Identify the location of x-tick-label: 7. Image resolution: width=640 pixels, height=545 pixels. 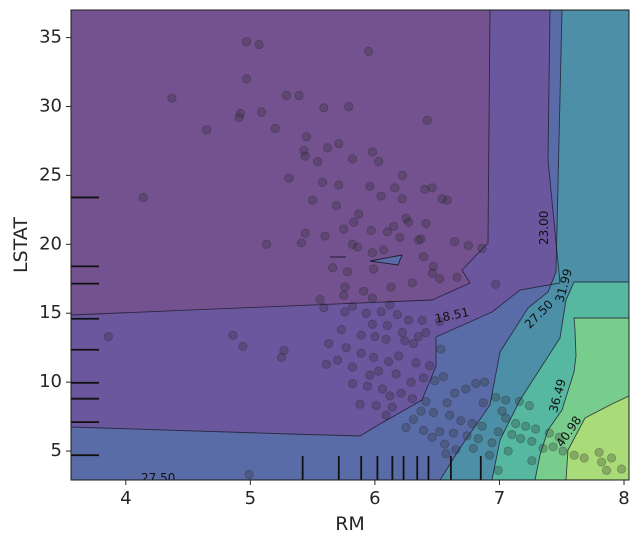
(499, 498).